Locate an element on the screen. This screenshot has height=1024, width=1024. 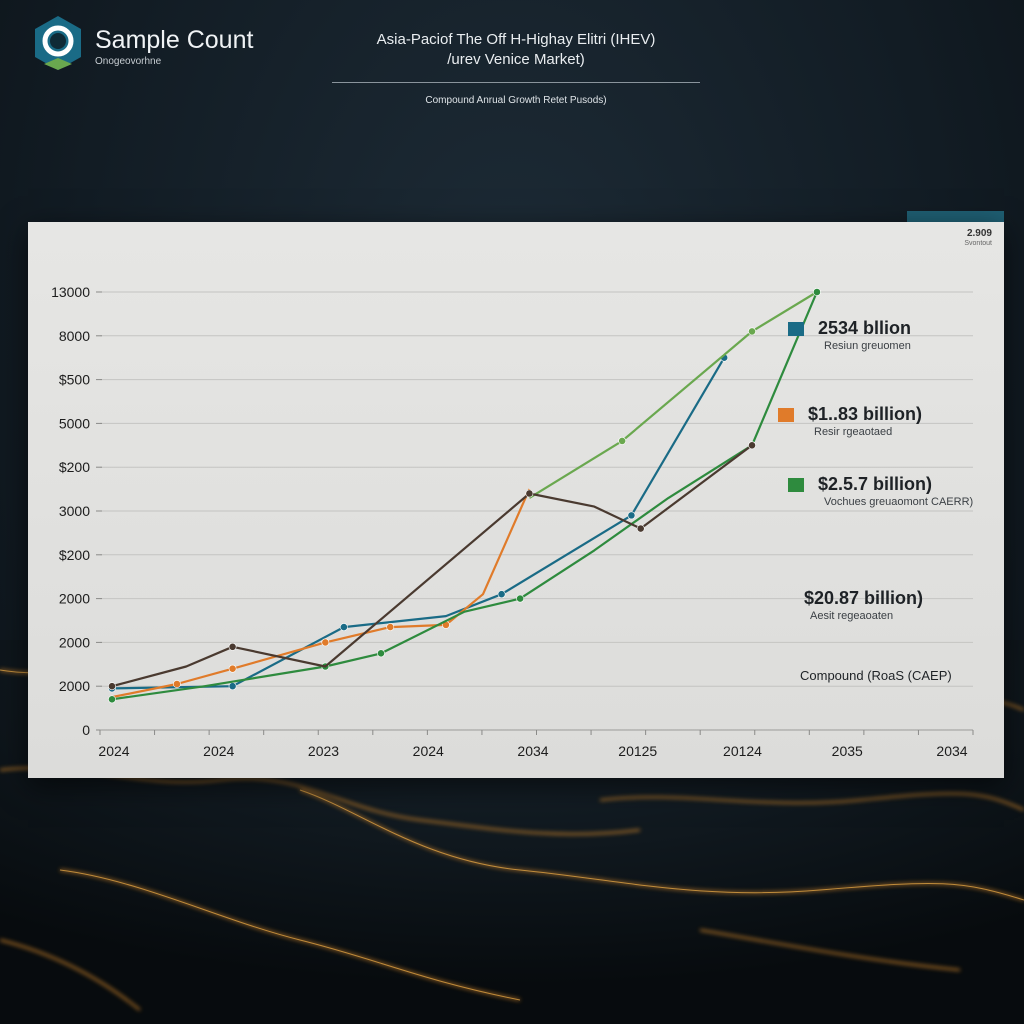
y-tick-label: 0 is located at coordinates (86, 730).